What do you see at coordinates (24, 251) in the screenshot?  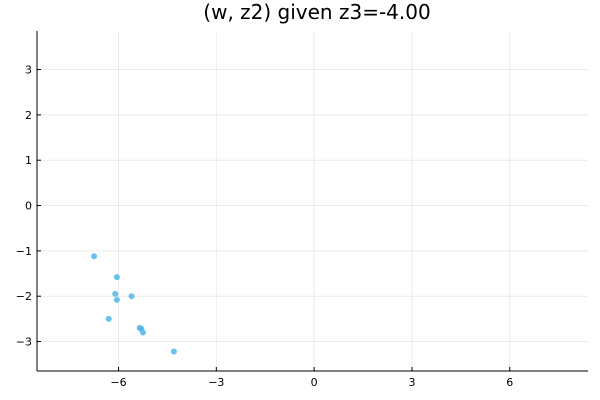 I see `y-tick-label: −1` at bounding box center [24, 251].